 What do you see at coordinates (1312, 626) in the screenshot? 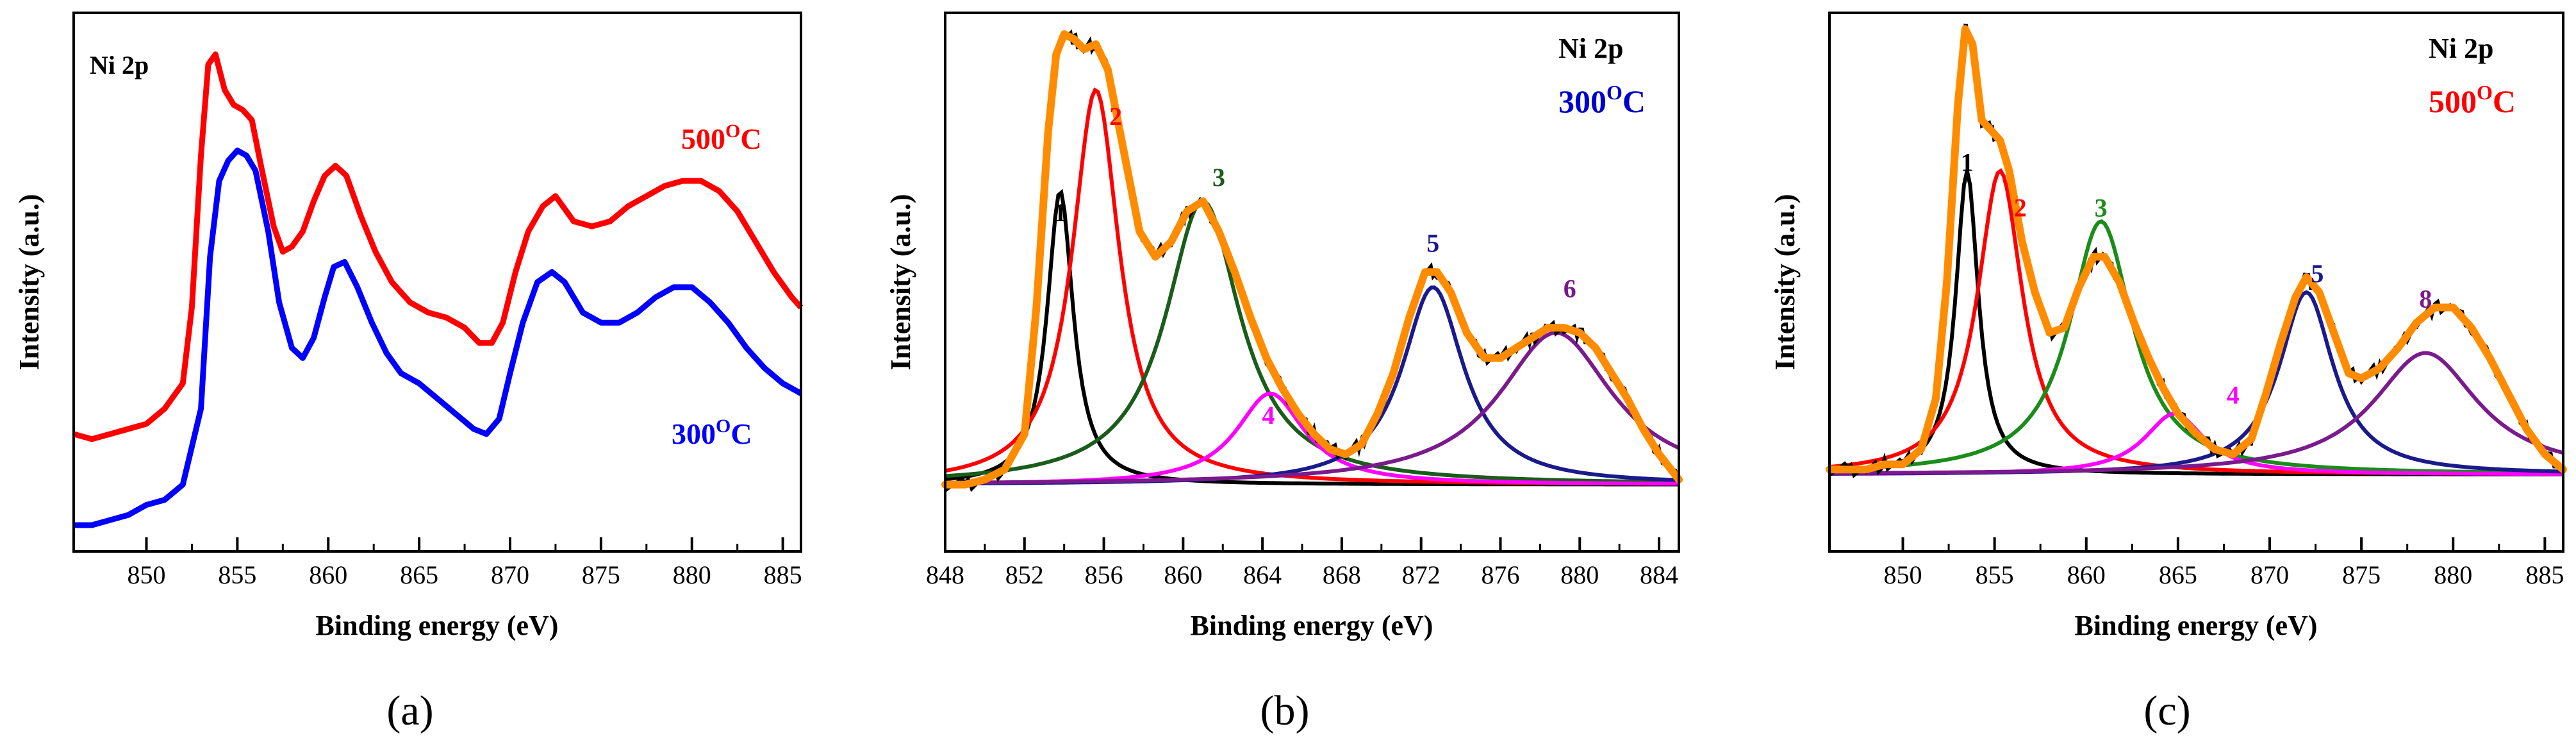
I see `panel-b-x-axis-label: Binding energy (eV)` at bounding box center [1312, 626].